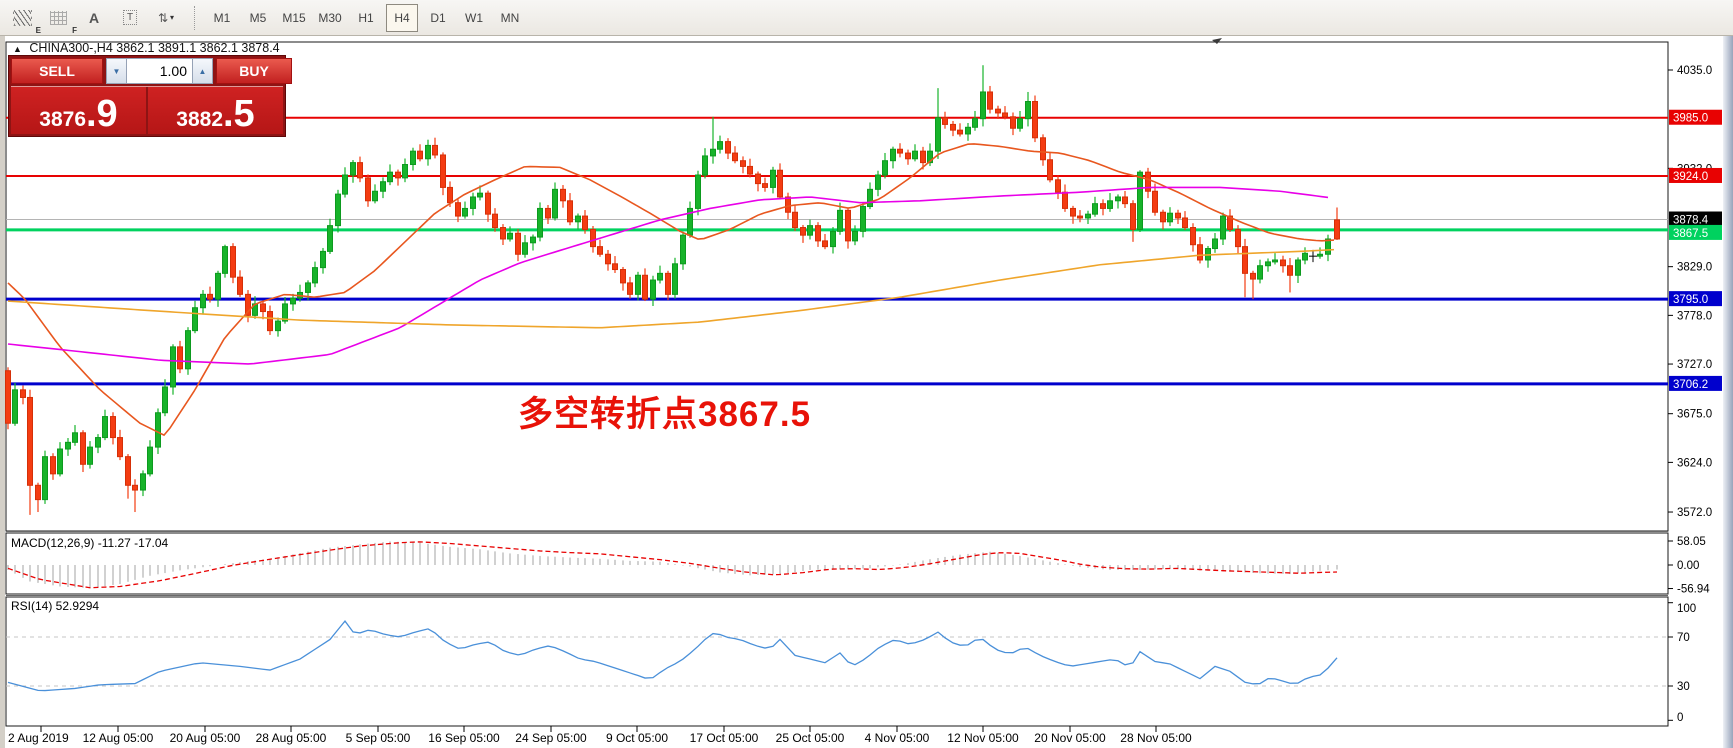 This screenshot has width=1733, height=748. I want to click on volume-input, so click(159, 71).